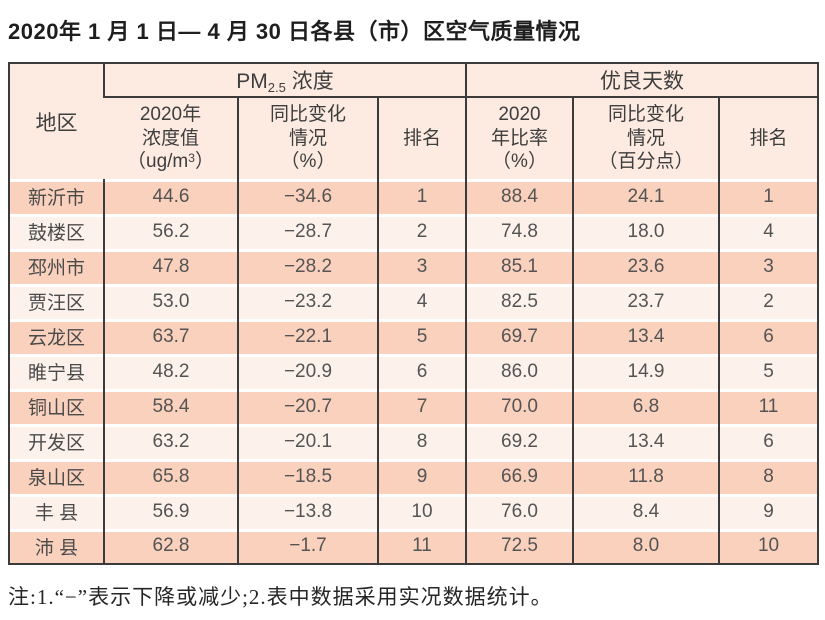 The image size is (825, 620). Describe the element at coordinates (414, 406) in the screenshot. I see `table-row: 铜山区 58.4 −20.7 7 70.0 6.8 11` at that location.